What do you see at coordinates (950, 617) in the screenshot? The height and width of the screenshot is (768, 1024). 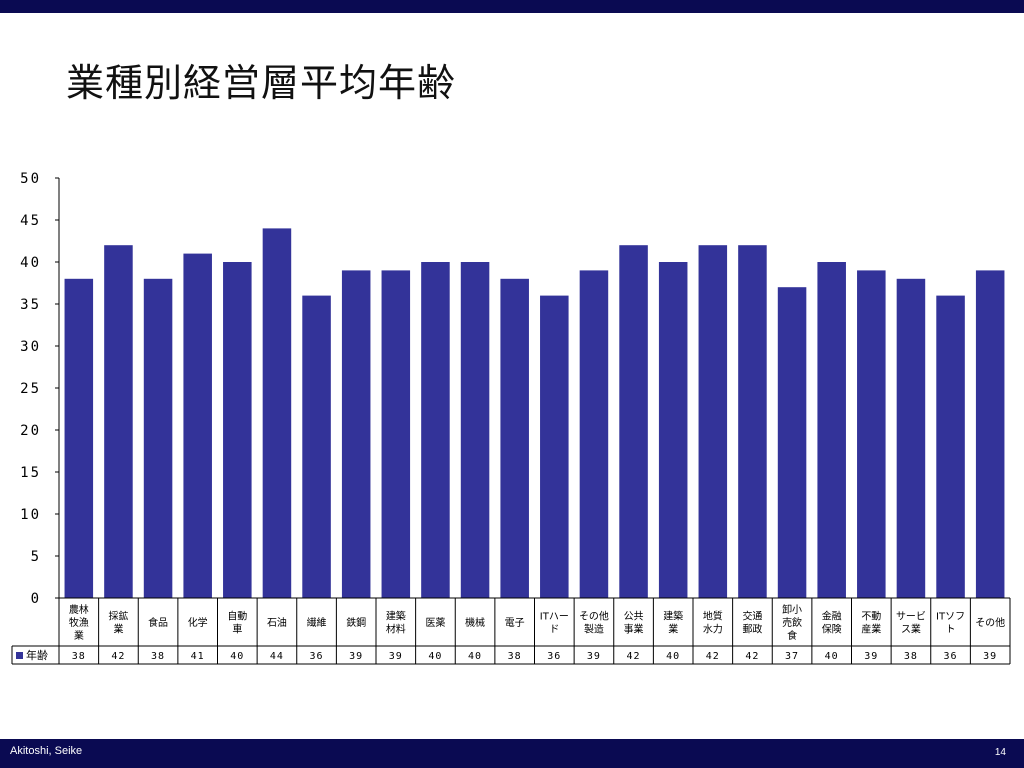 I see `category-label: ITソフ` at bounding box center [950, 617].